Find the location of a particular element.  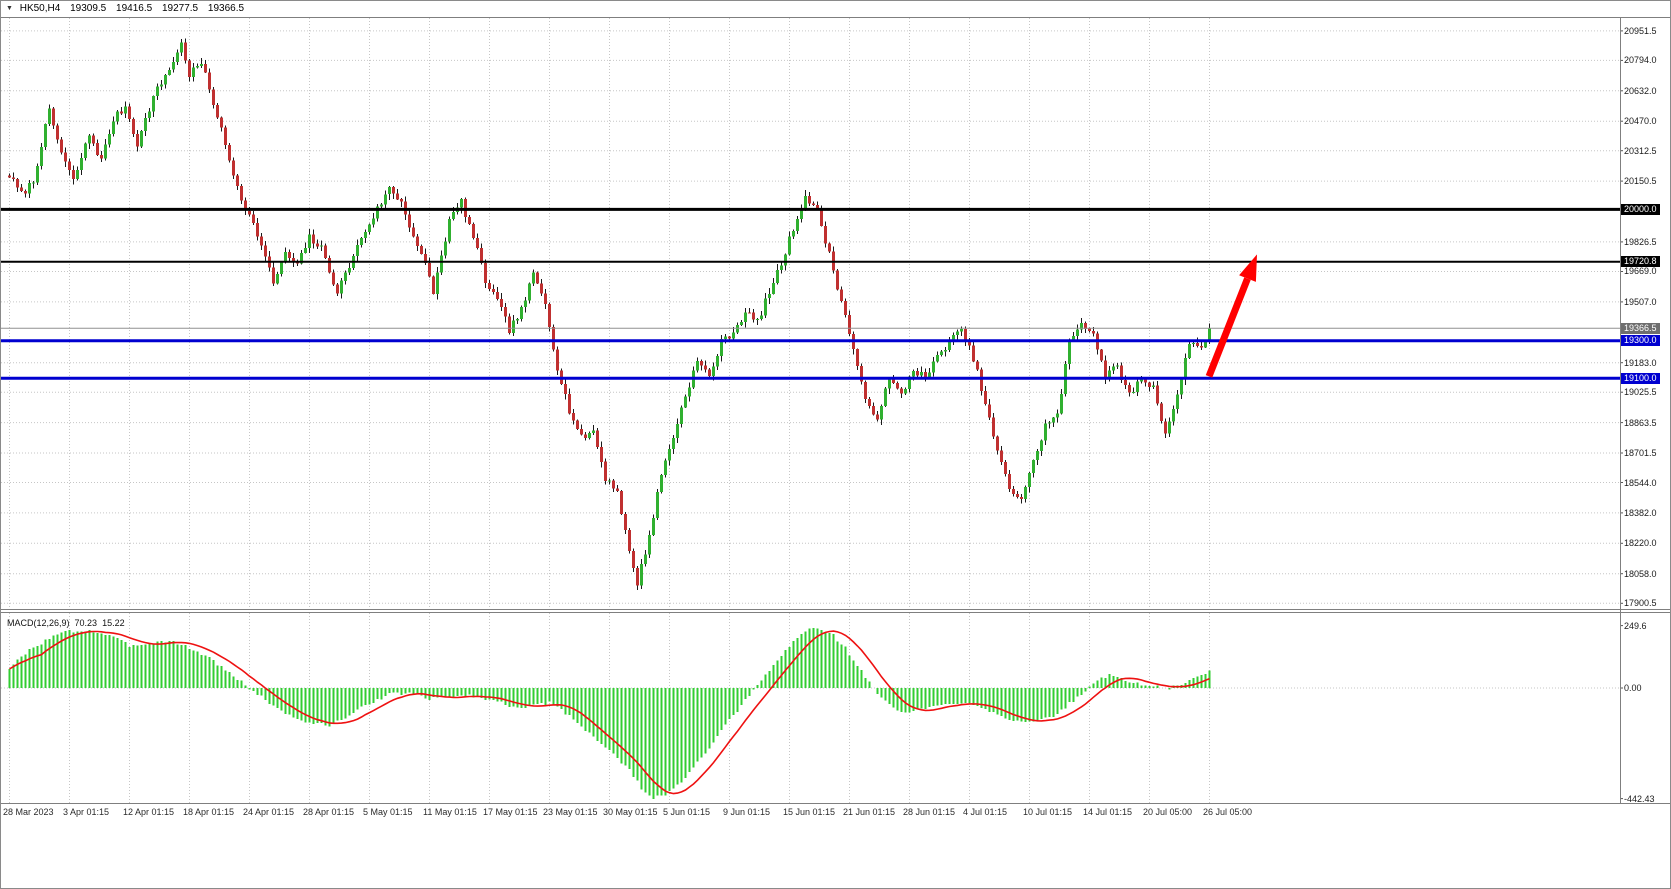

macd-indicator-label: MACD(12,26,9) 70.23 15.22 is located at coordinates (68, 623).